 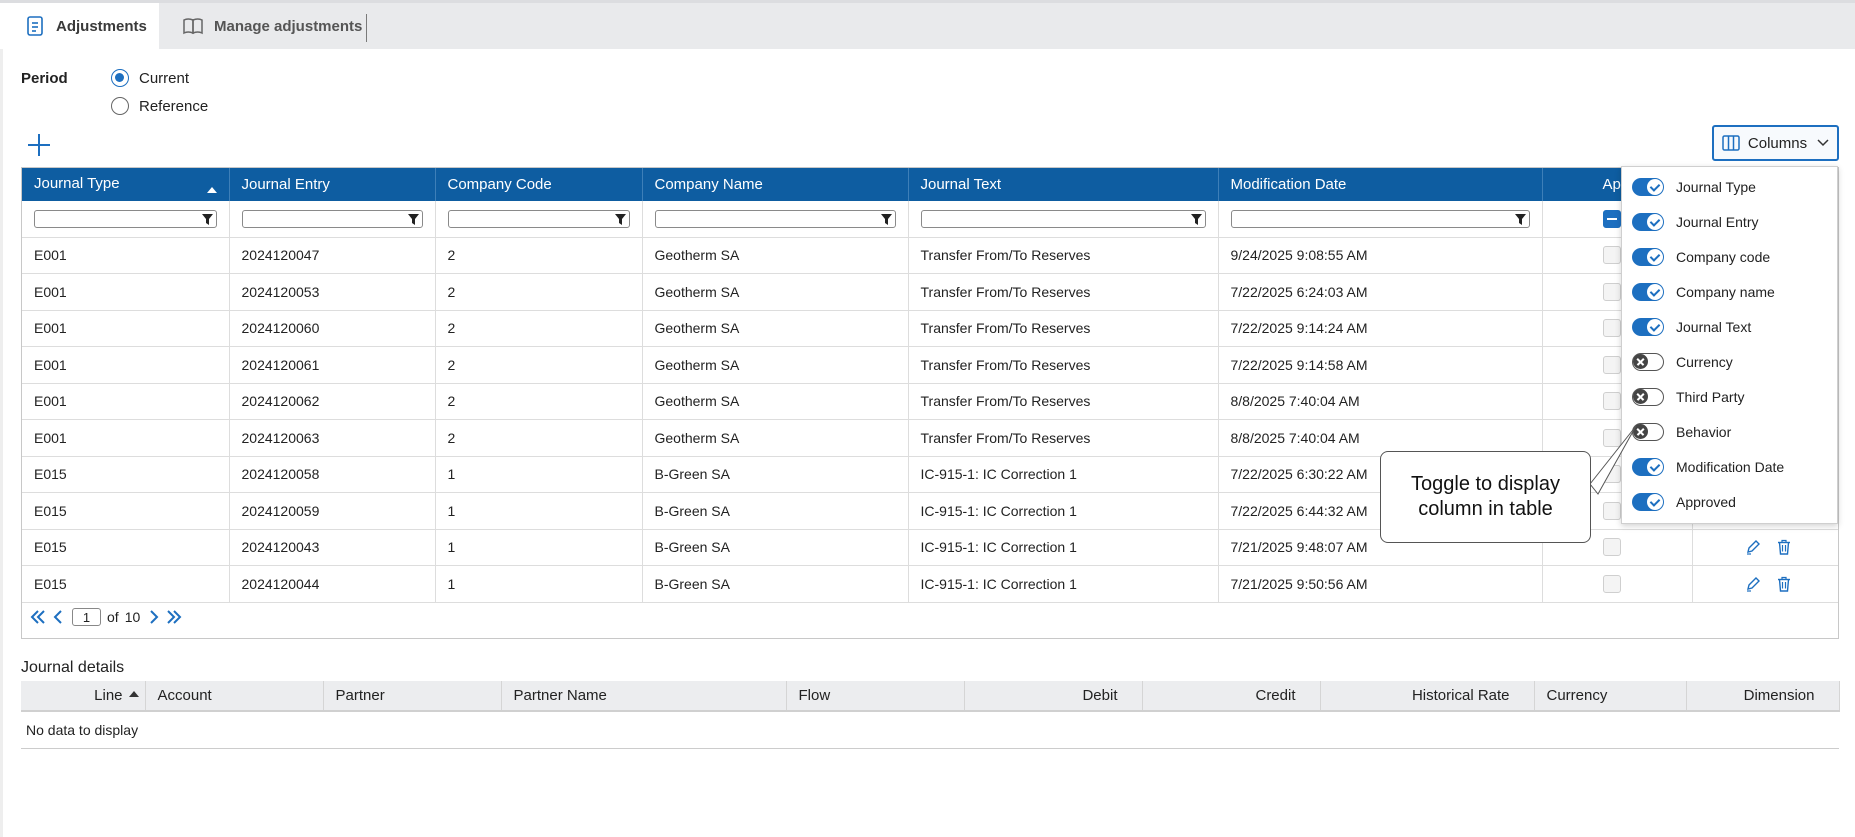 I want to click on column-header-currency: Currency, so click(x=1610, y=696).